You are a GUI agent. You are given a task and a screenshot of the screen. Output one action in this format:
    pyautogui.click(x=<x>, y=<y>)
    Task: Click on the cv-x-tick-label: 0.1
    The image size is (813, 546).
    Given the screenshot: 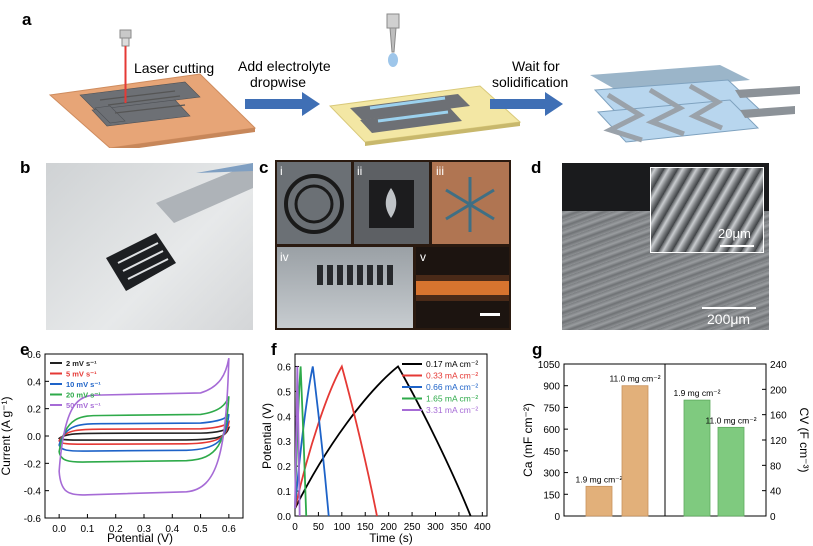 What is the action you would take?
    pyautogui.click(x=87, y=529)
    